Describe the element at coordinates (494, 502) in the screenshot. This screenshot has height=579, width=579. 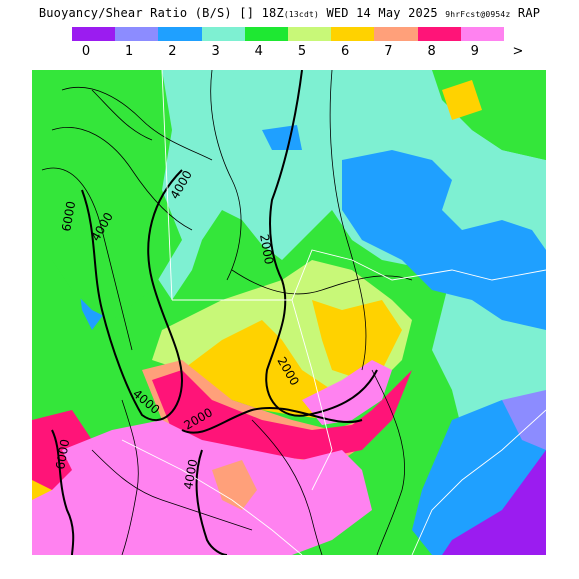
I see `region-purple-southeast` at that location.